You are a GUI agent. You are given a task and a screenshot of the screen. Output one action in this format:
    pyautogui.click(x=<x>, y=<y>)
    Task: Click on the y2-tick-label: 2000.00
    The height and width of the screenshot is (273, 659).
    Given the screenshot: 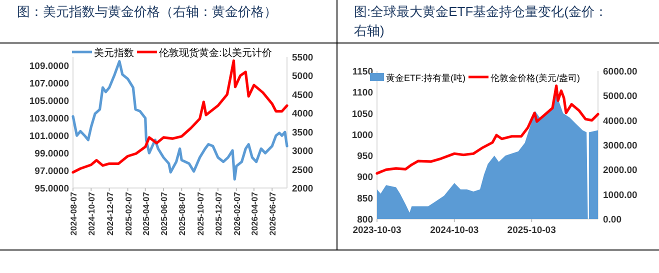 What is the action you would take?
    pyautogui.click(x=620, y=170)
    